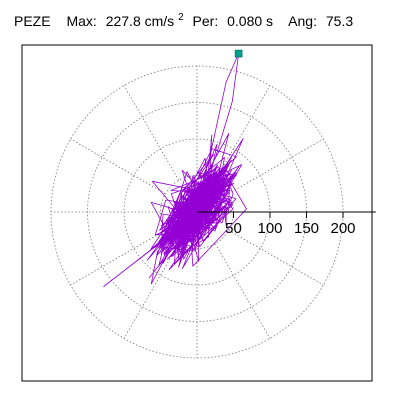 This screenshot has width=400, height=400. I want to click on radial-tick-label-200: 200, so click(342, 228).